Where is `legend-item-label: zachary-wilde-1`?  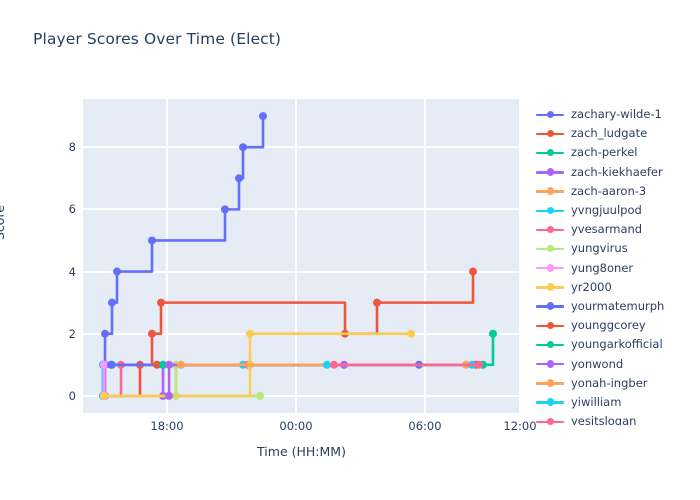 legend-item-label: zachary-wilde-1 is located at coordinates (616, 114).